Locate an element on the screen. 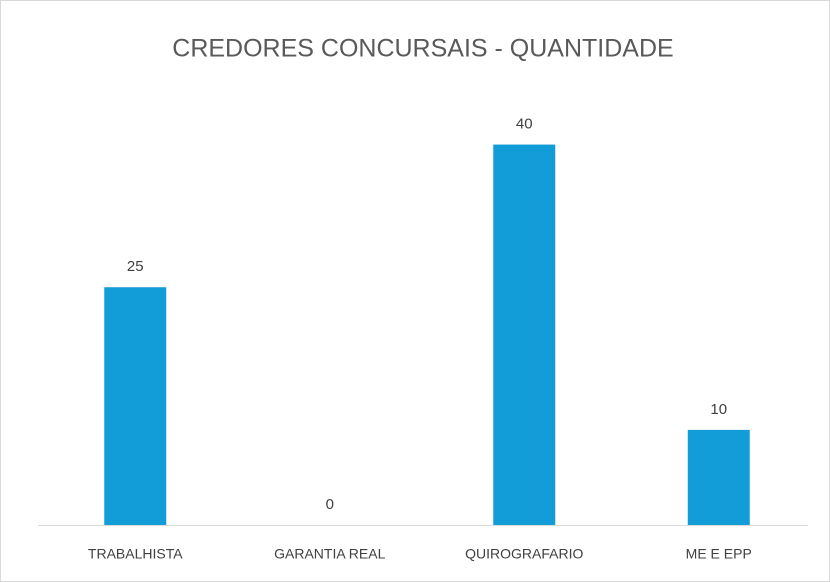  x-tick-label: TRABALHISTA is located at coordinates (135, 554).